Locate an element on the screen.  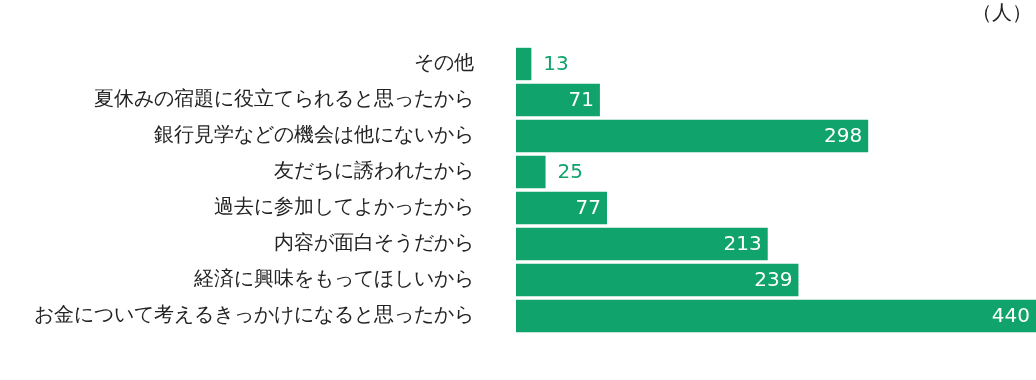
y-tick-label: 過去に参加してよかったから is located at coordinates (344, 206).